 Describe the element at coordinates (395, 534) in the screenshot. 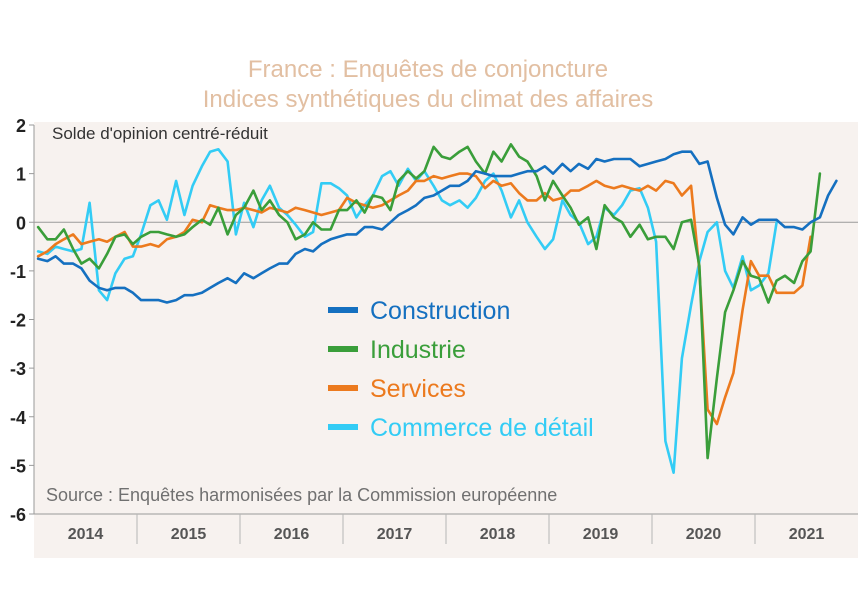

I see `x-tick-label: 2017` at that location.